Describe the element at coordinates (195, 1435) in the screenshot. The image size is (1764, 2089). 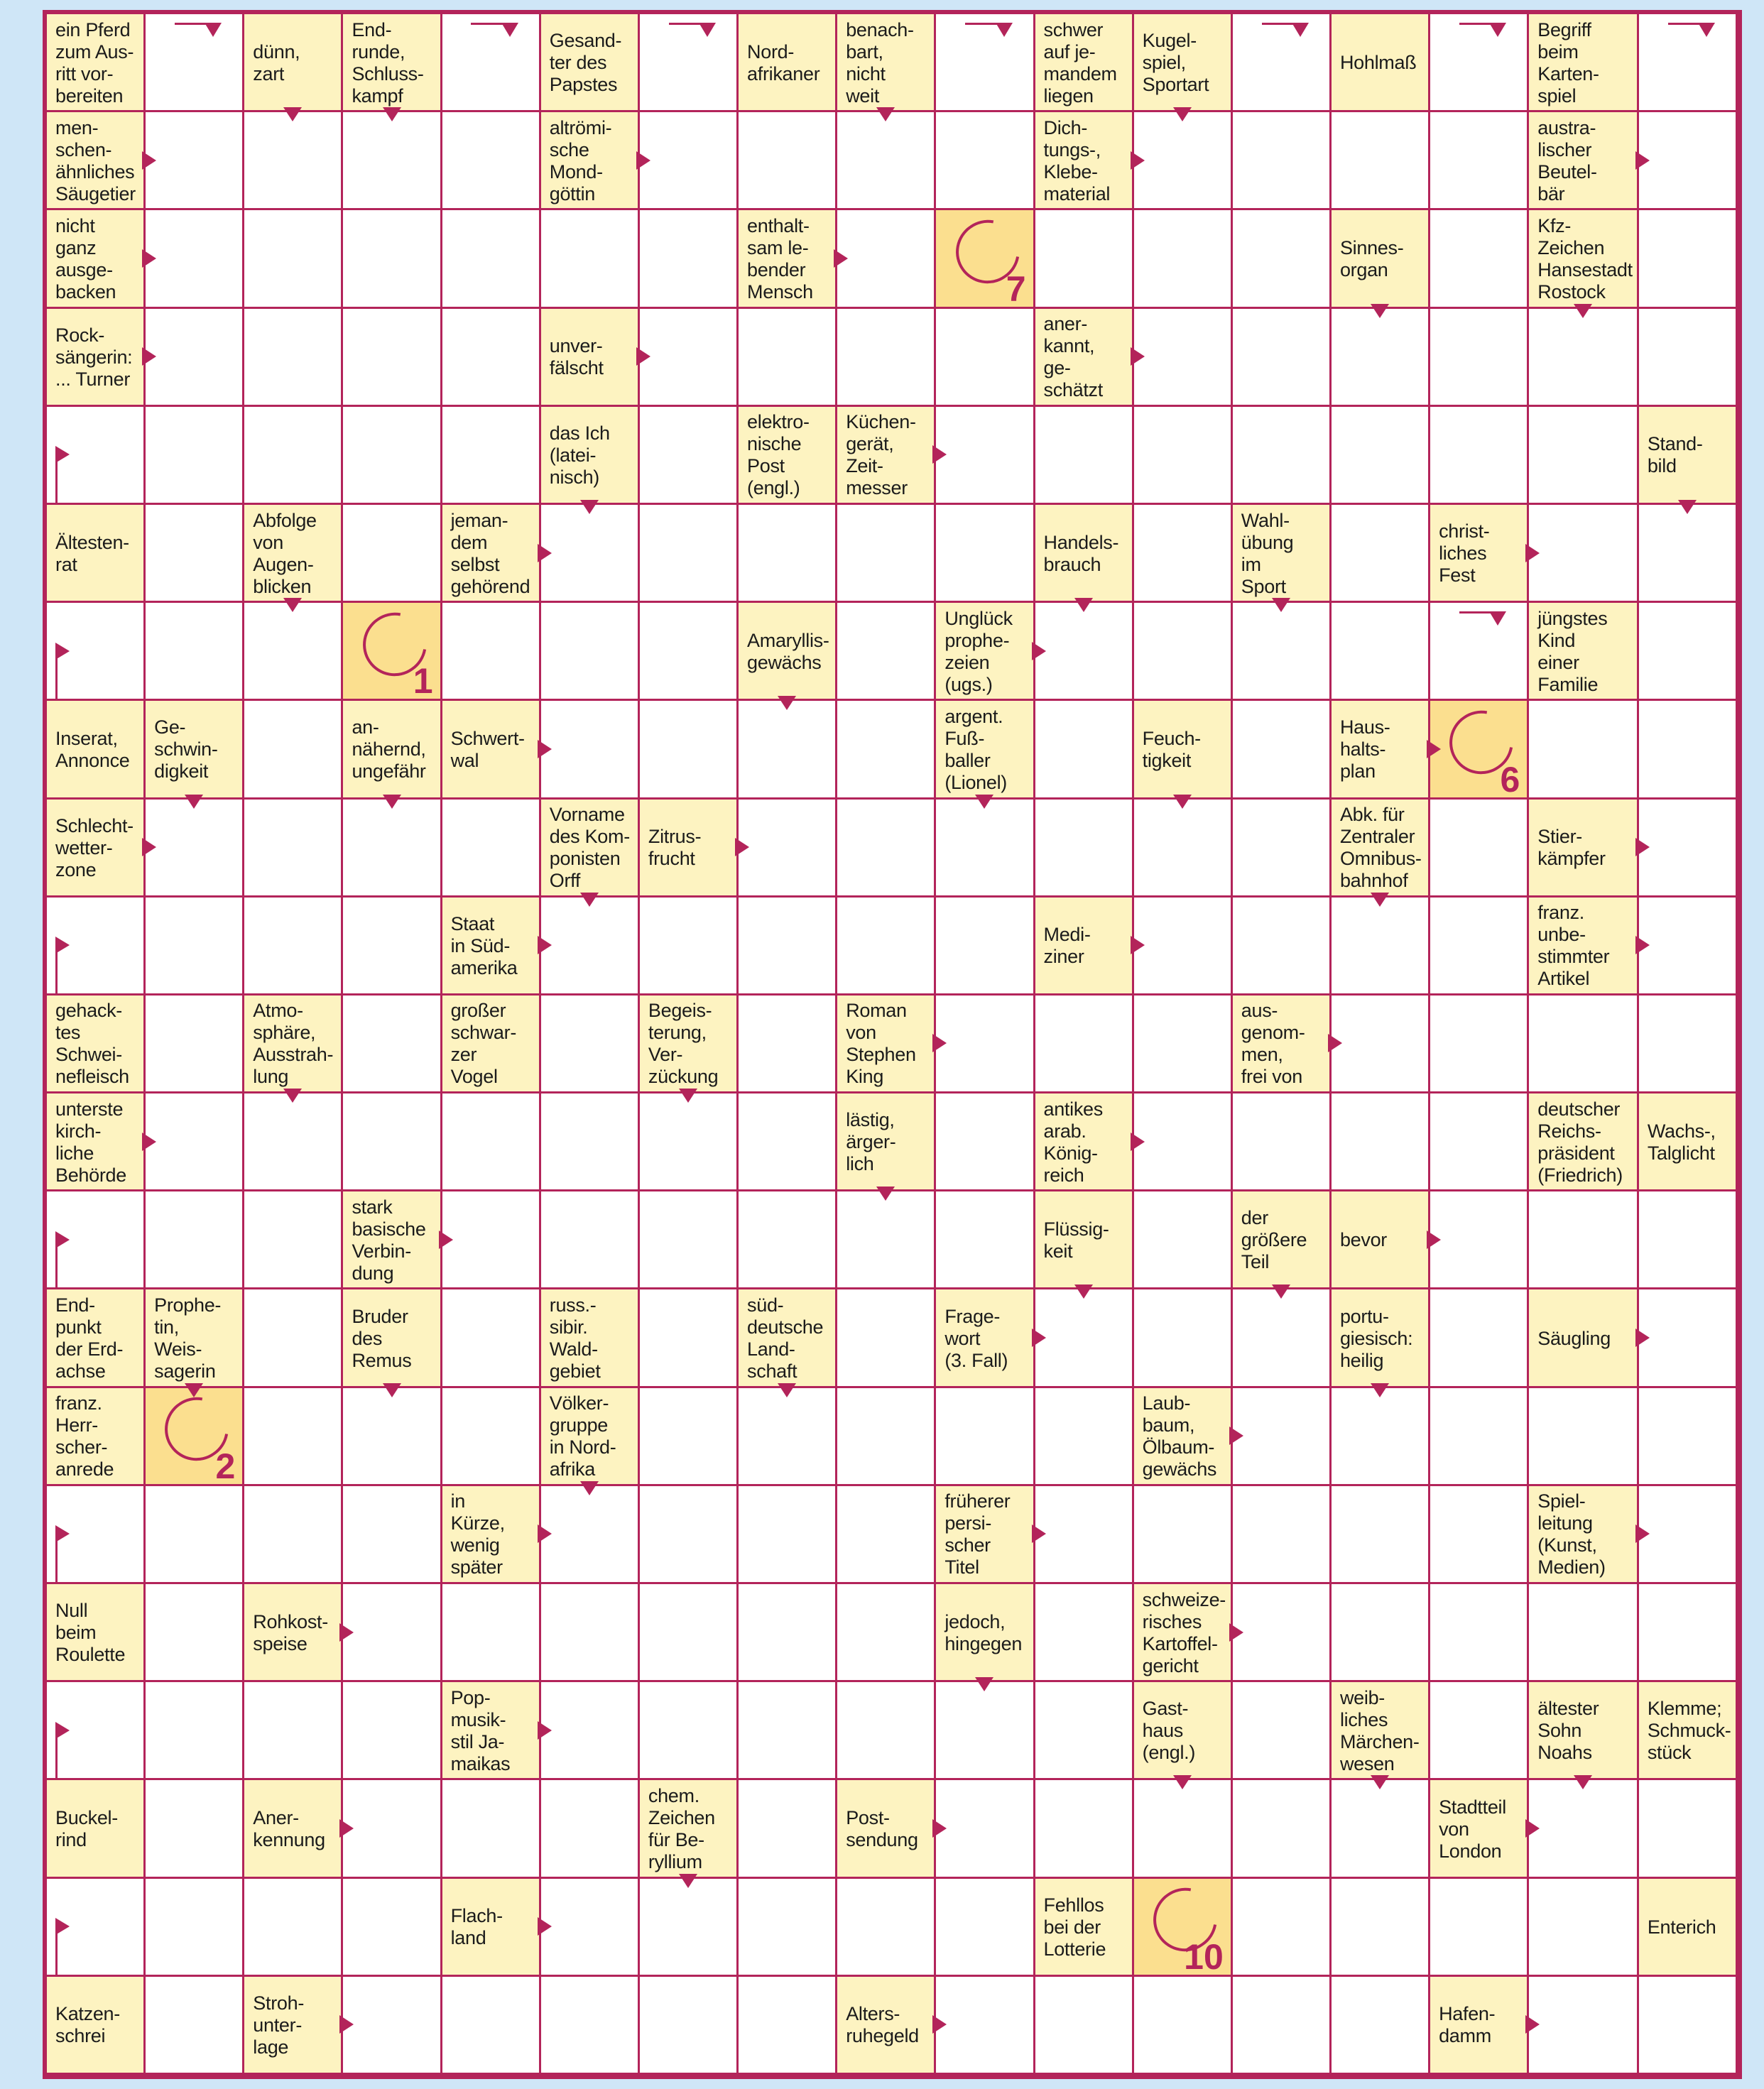
I see `solution-cell: 2` at that location.